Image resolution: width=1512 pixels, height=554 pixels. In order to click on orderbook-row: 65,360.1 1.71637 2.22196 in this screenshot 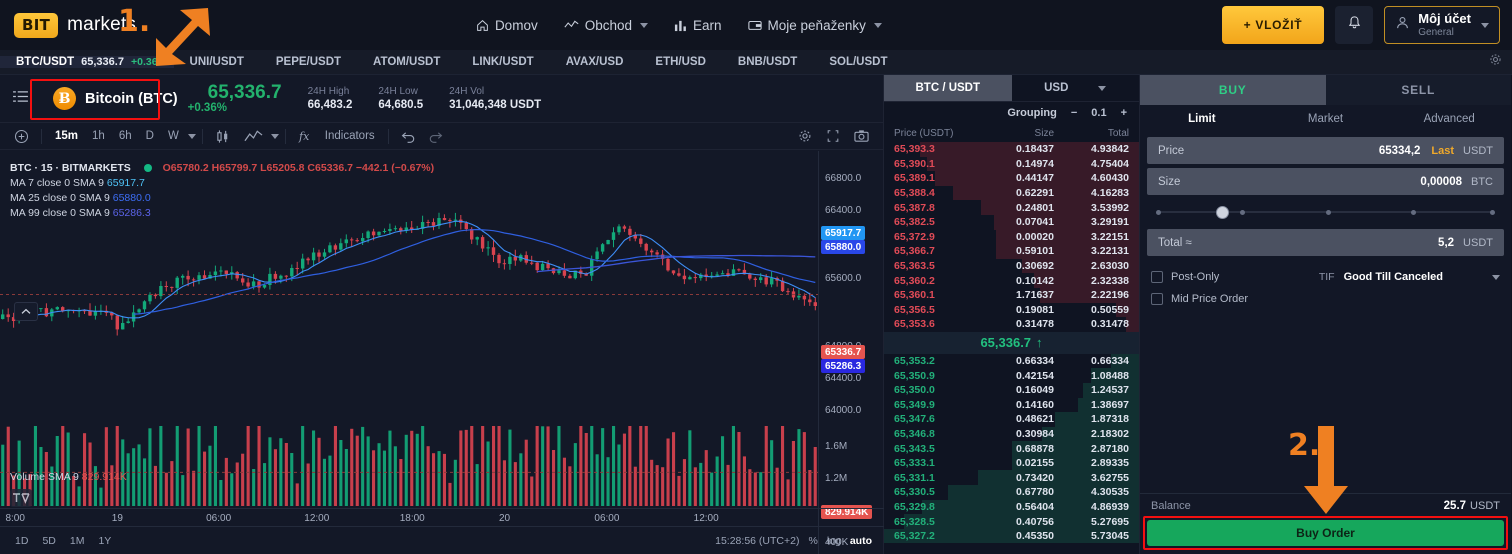, I will do `click(1011, 295)`.